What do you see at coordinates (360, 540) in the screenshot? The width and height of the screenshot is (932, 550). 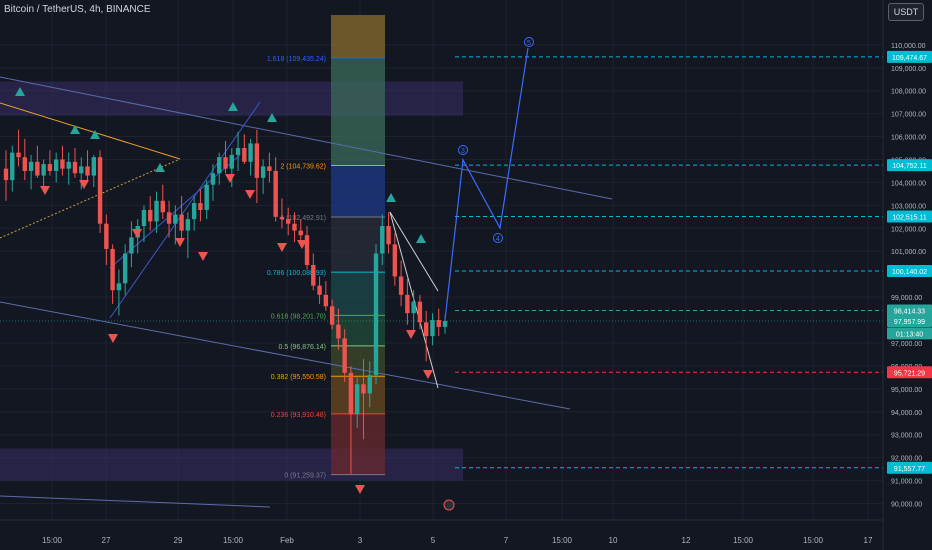 I see `time-axis-tick: 3` at bounding box center [360, 540].